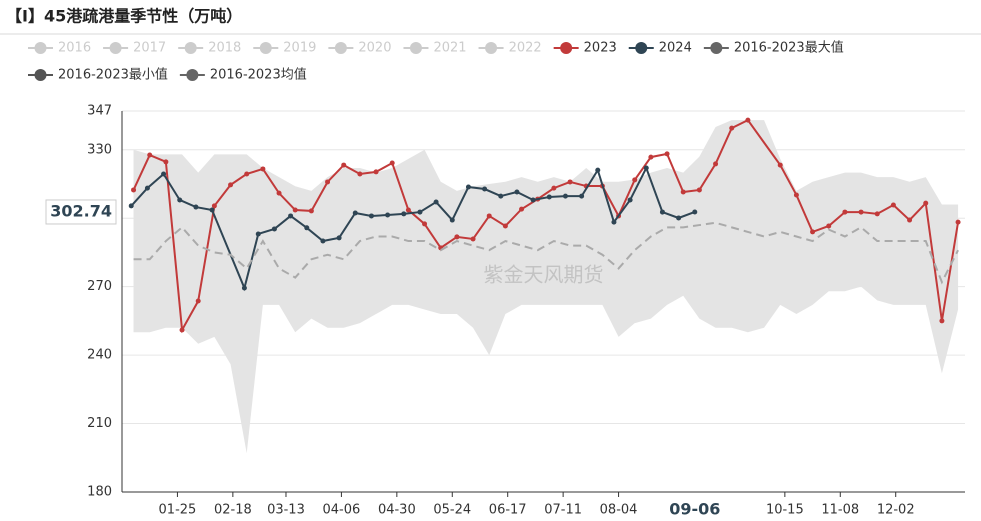 The image size is (981, 521). Describe the element at coordinates (243, 75) in the screenshot. I see `legend-item: 2016-2023均值` at that location.